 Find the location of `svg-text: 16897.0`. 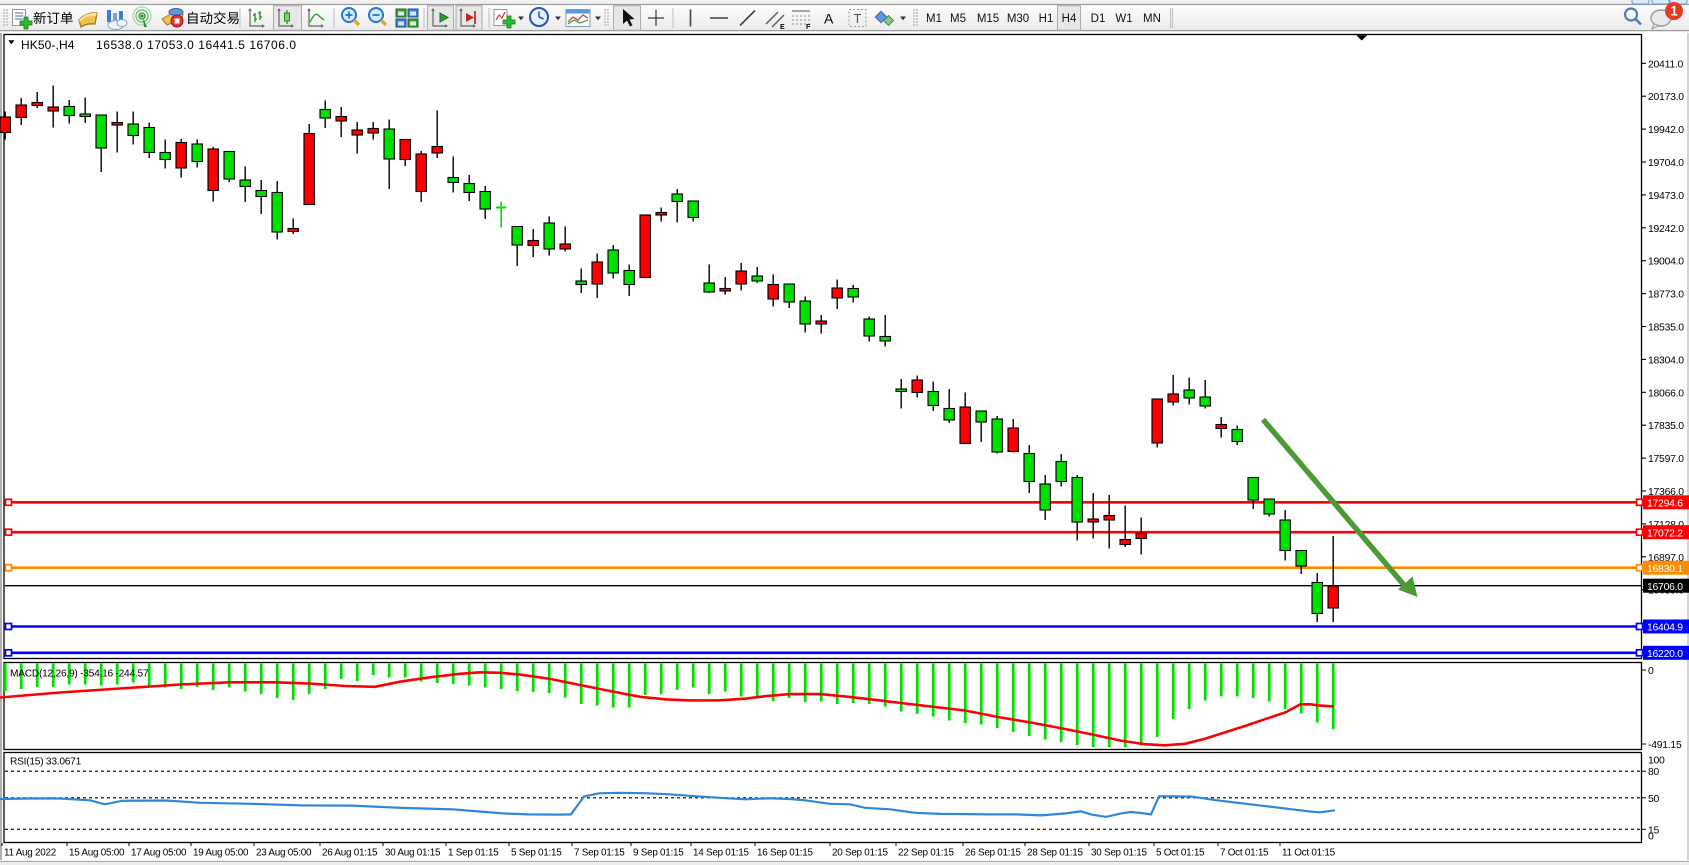

svg-text: 16897.0 is located at coordinates (1666, 558).